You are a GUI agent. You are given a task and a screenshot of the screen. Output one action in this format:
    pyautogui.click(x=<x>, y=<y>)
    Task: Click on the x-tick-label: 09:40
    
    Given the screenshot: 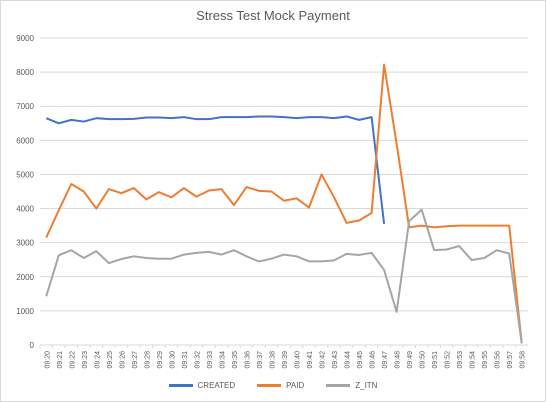 What is the action you would take?
    pyautogui.click(x=298, y=360)
    